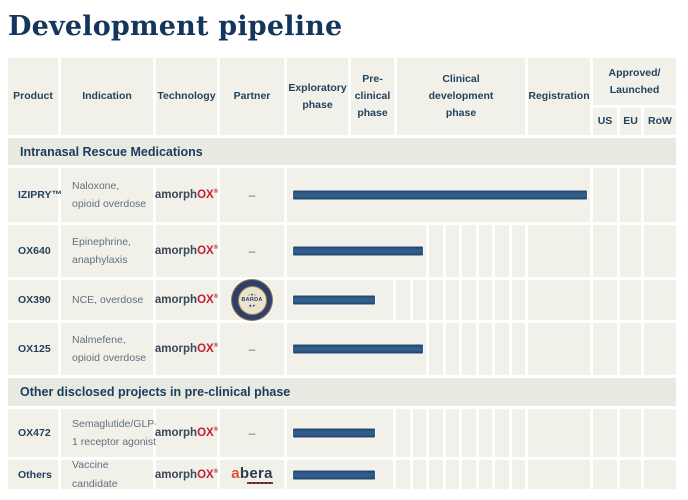  Describe the element at coordinates (252, 305) in the screenshot. I see `barda-marks-bottom: ♣ ♥` at that location.